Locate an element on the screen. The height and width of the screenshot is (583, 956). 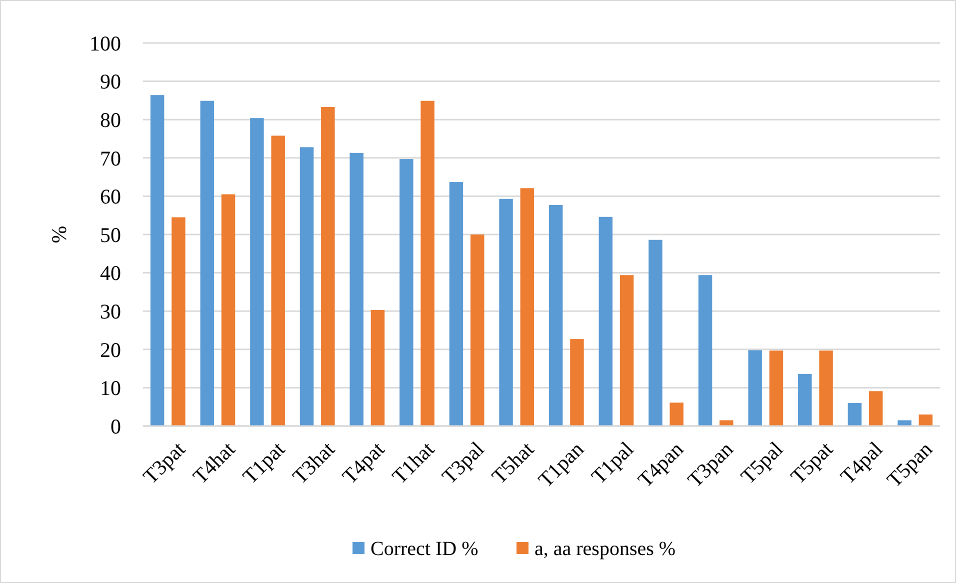
y-tick-label: 50 is located at coordinates (110, 234).